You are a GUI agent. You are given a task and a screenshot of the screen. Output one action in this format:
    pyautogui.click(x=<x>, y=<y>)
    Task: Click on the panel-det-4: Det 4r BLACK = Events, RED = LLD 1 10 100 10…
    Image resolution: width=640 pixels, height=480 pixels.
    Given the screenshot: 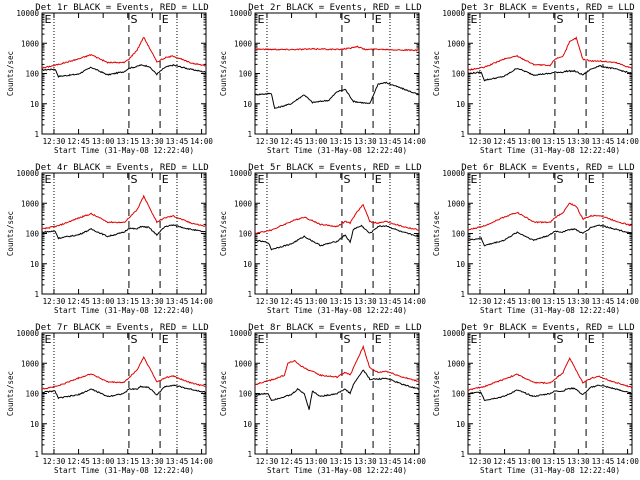 What is the action you would take?
    pyautogui.click(x=109, y=239)
    